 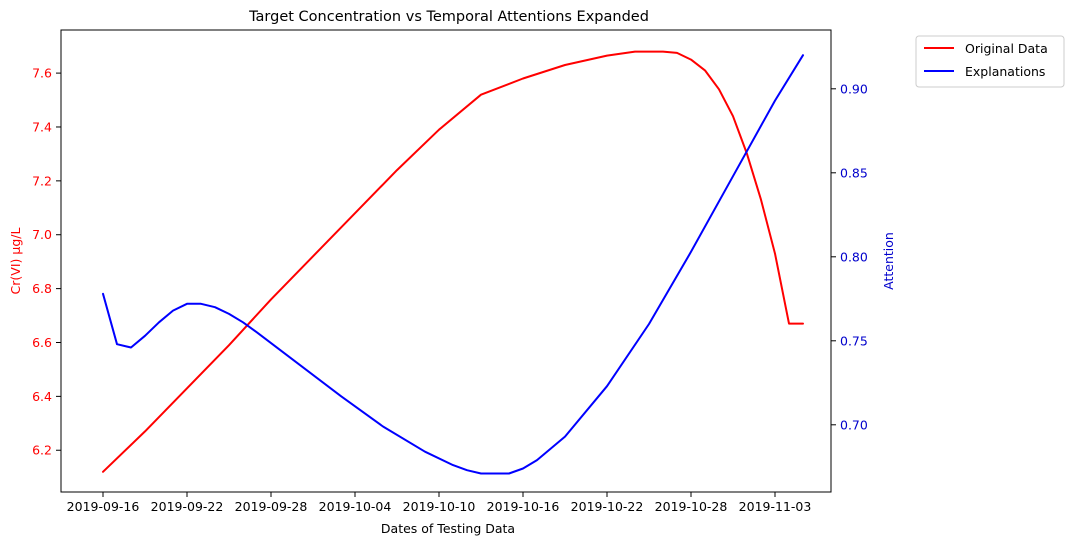 What do you see at coordinates (854, 88) in the screenshot?
I see `right-y-tick-label: 0.90` at bounding box center [854, 88].